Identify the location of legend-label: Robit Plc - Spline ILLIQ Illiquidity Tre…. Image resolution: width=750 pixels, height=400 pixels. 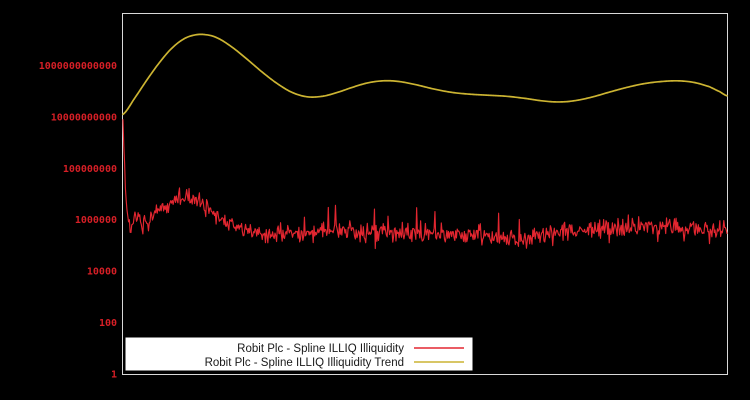
(304, 363).